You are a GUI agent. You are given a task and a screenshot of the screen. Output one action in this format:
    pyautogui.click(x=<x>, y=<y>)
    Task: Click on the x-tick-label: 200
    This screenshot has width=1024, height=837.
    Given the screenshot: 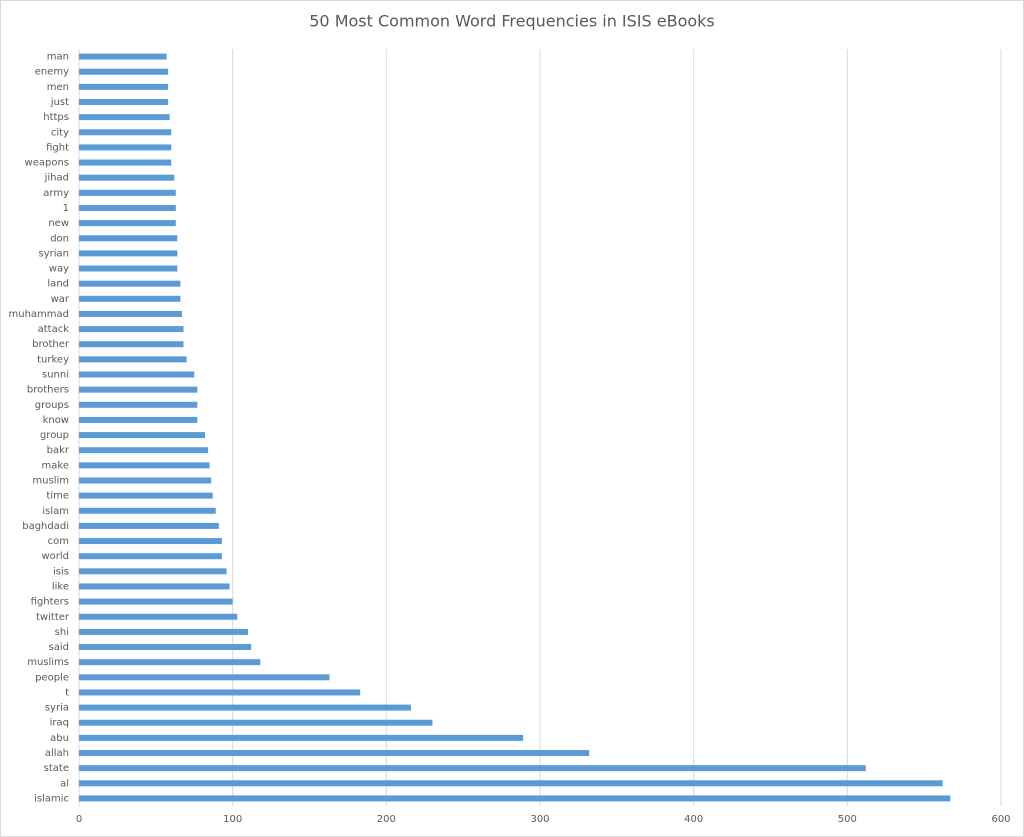 What is the action you would take?
    pyautogui.click(x=386, y=819)
    